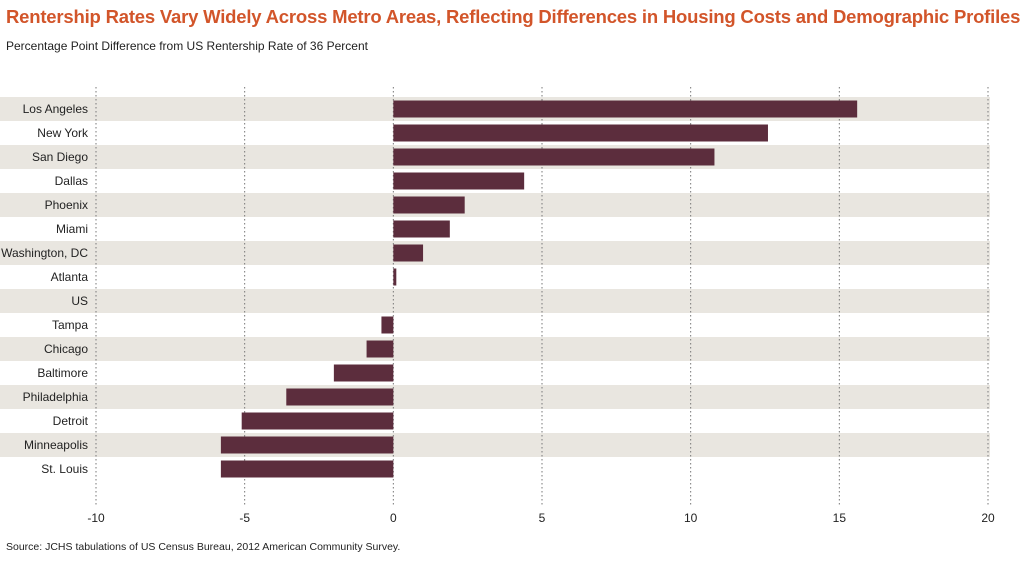 This screenshot has height=575, width=1024. What do you see at coordinates (393, 518) in the screenshot?
I see `x-tick-label: 0` at bounding box center [393, 518].